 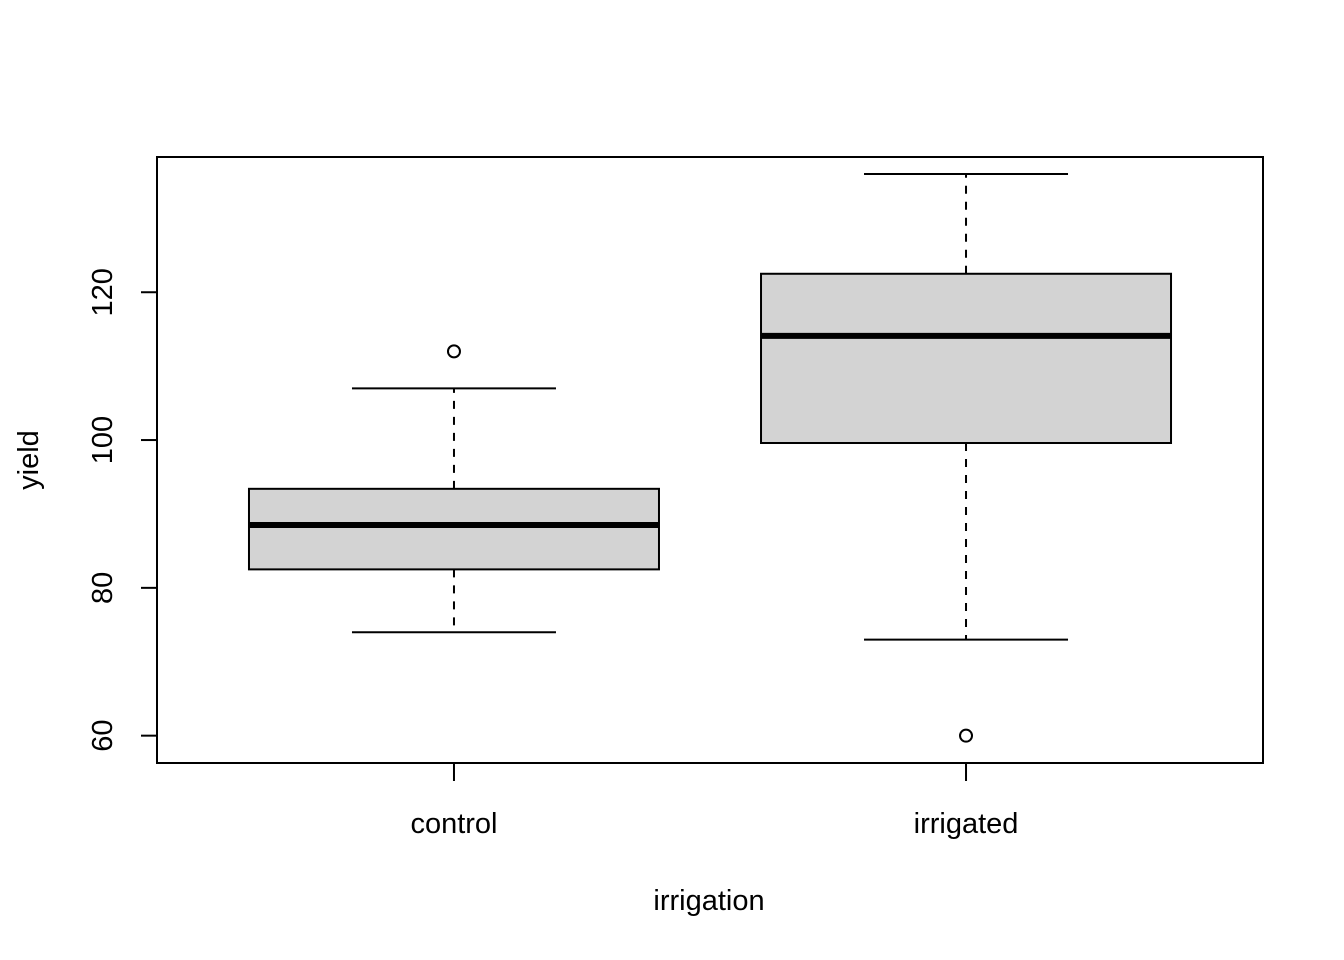 I want to click on y-tick-label: 120, so click(x=103, y=292).